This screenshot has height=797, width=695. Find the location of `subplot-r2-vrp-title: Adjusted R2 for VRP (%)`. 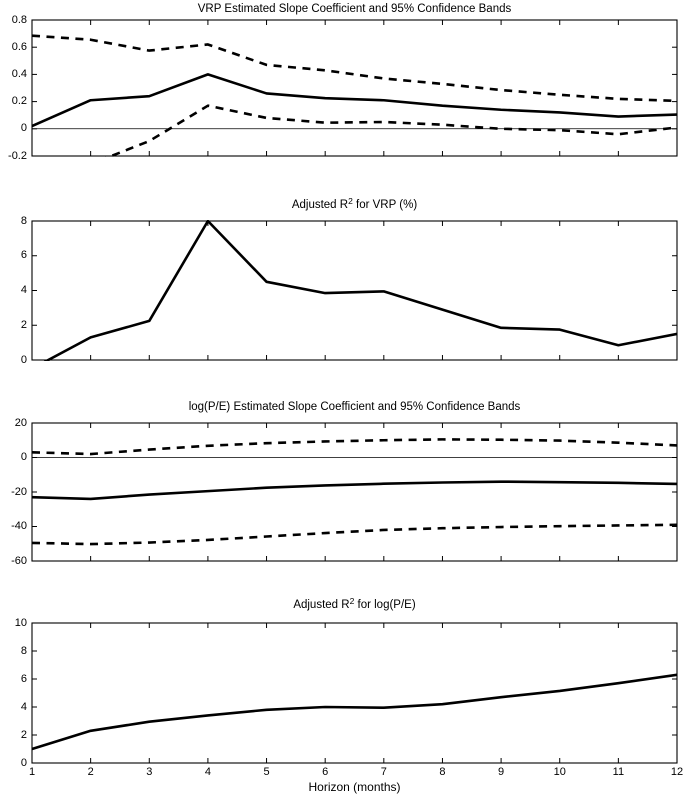

subplot-r2-vrp-title: Adjusted R2 for VRP (%) is located at coordinates (354, 203).